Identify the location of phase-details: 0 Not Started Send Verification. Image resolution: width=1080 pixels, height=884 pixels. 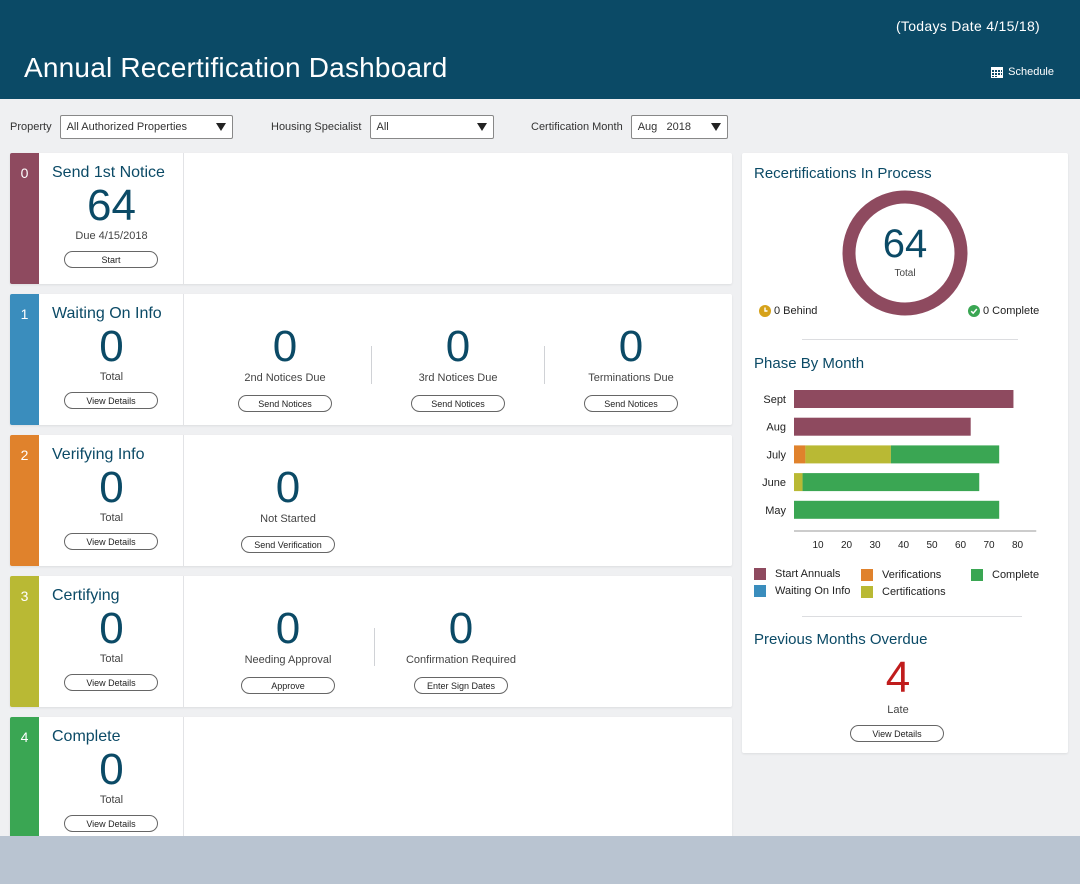
(458, 500).